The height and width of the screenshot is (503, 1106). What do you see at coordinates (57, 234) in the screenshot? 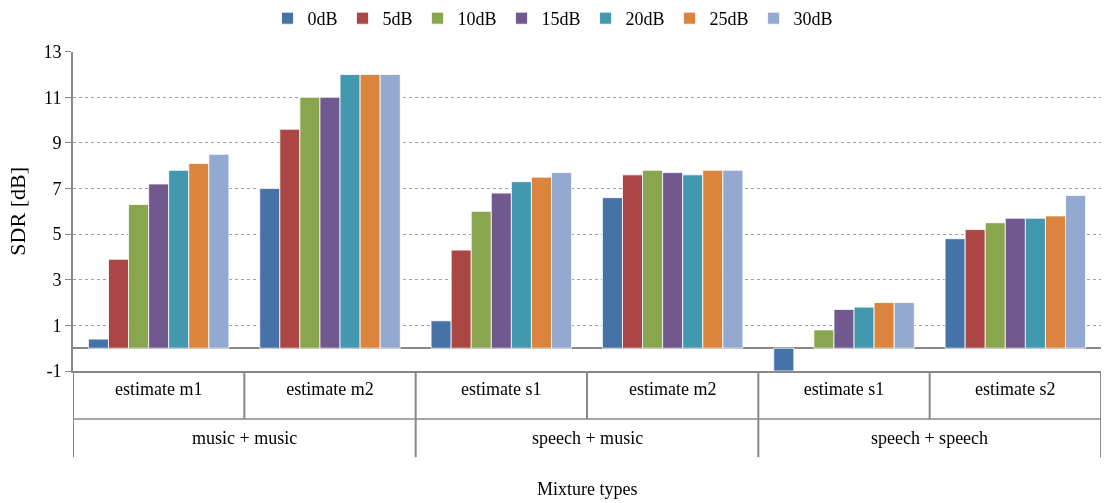
I see `y-tick-label: 5` at bounding box center [57, 234].